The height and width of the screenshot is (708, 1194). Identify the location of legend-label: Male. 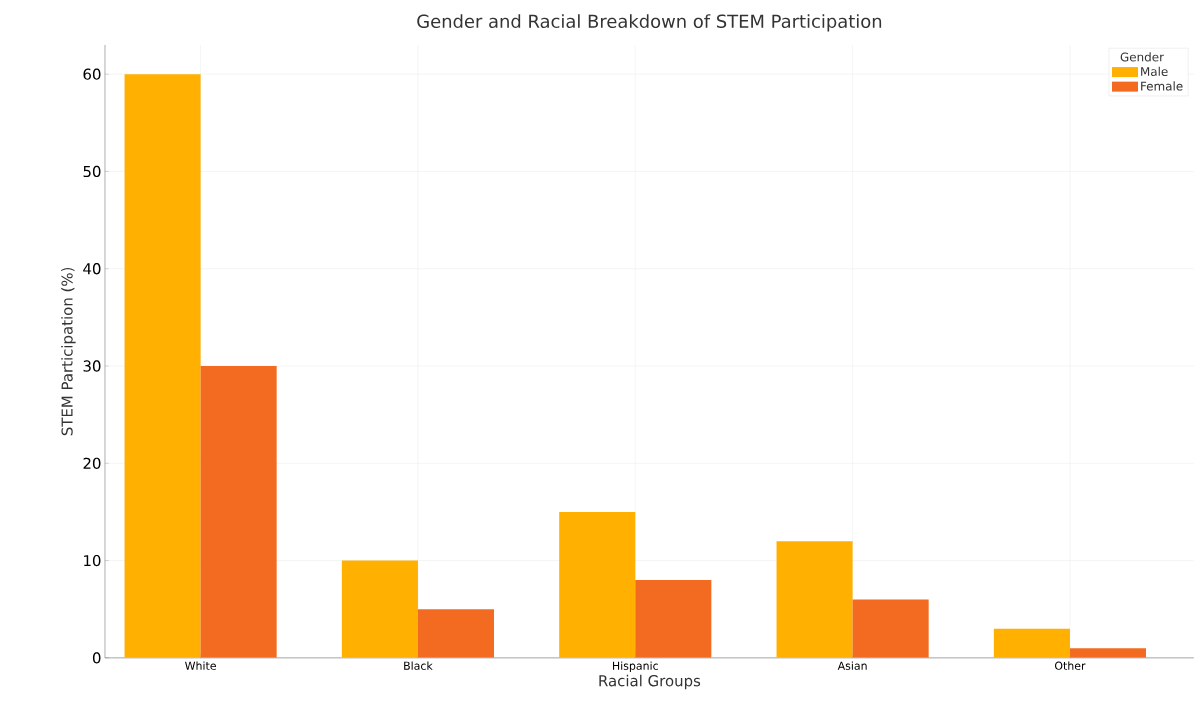
(1154, 71).